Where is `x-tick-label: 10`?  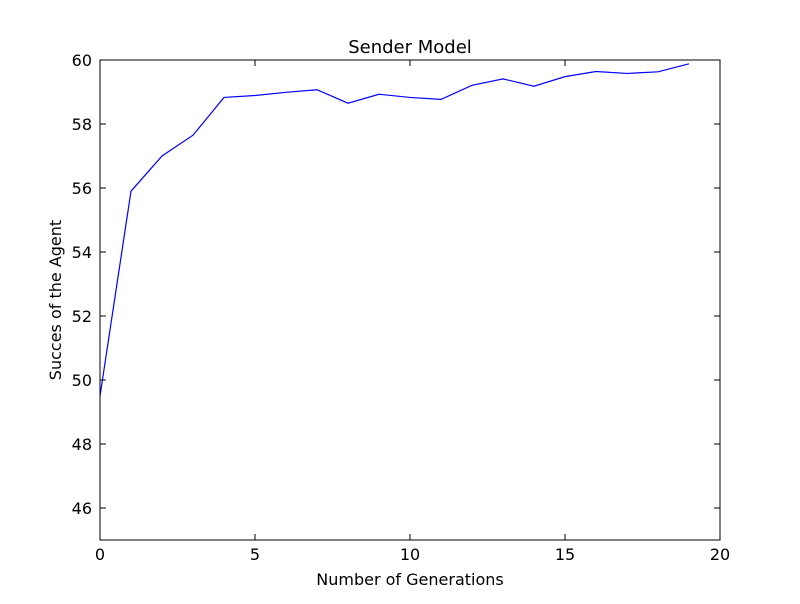
x-tick-label: 10 is located at coordinates (410, 554).